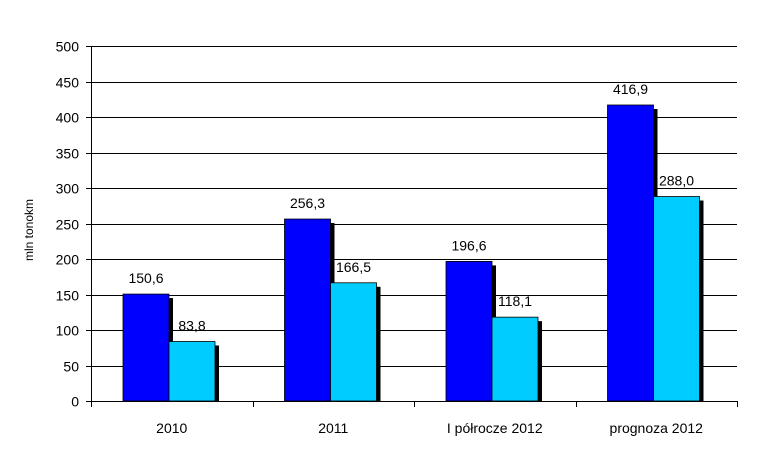  What do you see at coordinates (29, 230) in the screenshot?
I see `y-axis-title: mln tonokm` at bounding box center [29, 230].